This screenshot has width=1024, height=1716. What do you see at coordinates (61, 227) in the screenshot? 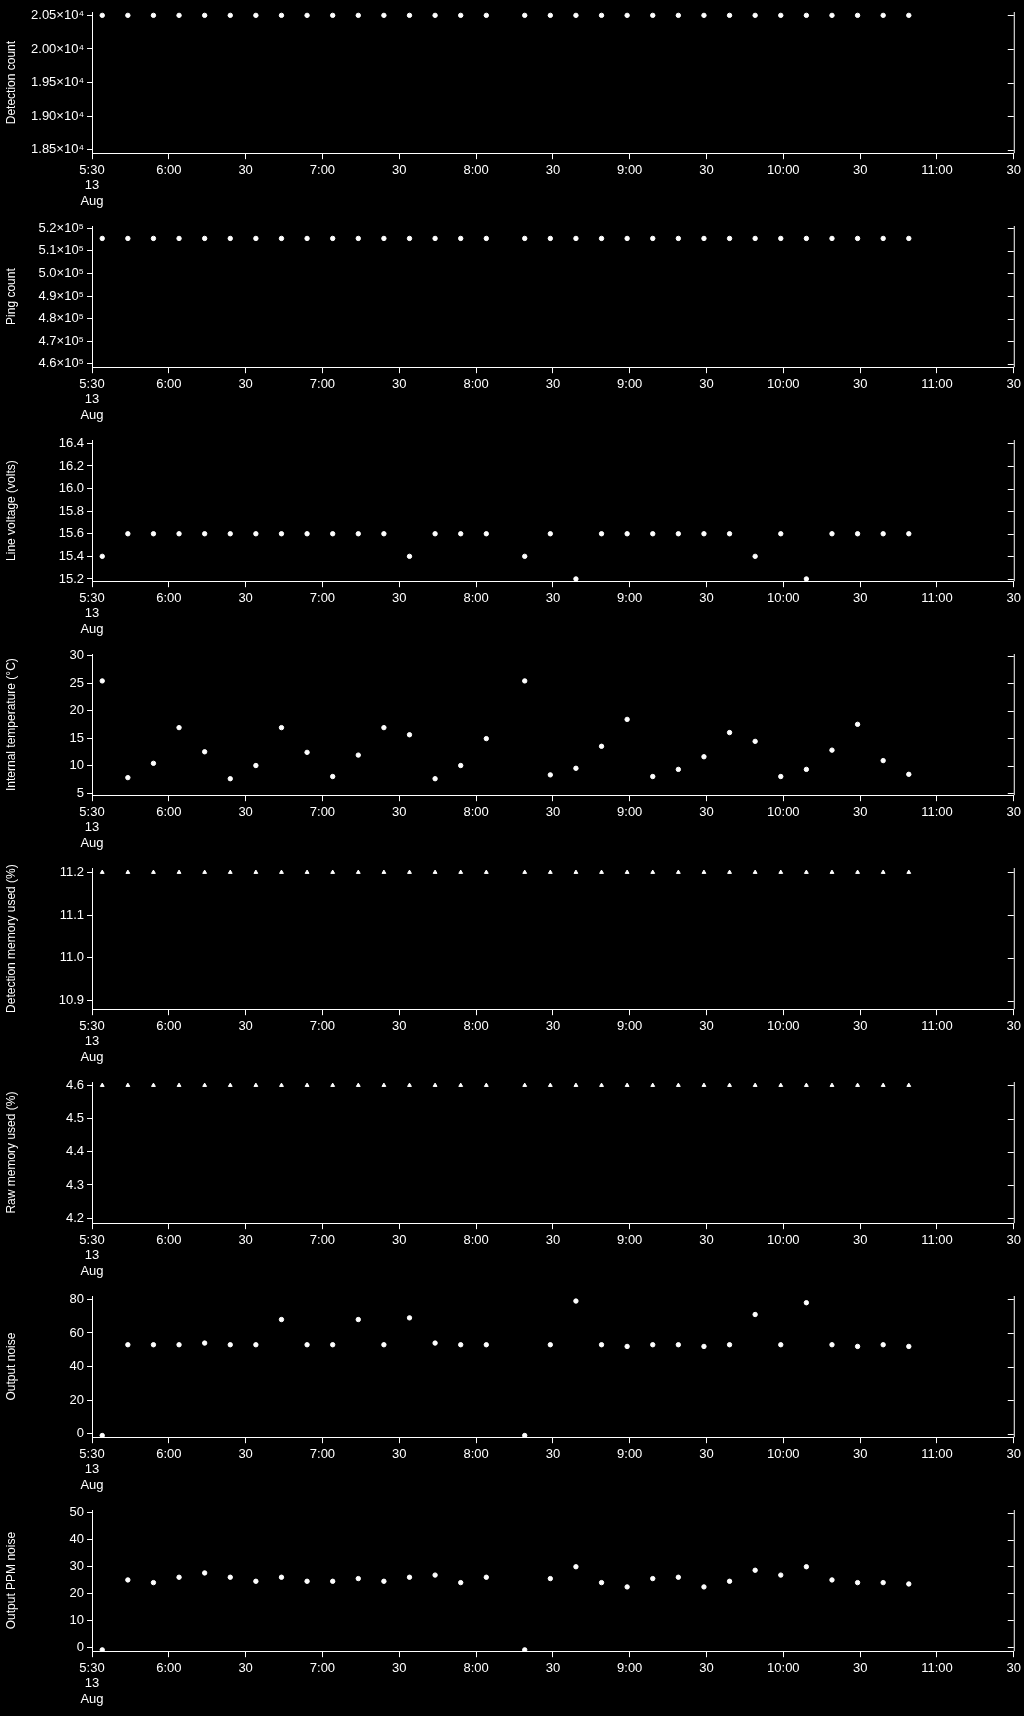
I see `y-tick-label: 5.2×10⁵` at bounding box center [61, 227].